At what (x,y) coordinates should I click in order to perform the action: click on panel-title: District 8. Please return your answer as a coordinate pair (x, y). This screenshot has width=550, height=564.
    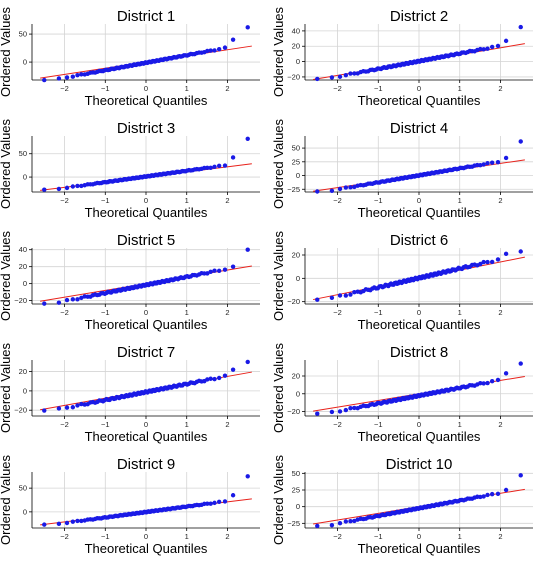
    Looking at the image, I should click on (419, 352).